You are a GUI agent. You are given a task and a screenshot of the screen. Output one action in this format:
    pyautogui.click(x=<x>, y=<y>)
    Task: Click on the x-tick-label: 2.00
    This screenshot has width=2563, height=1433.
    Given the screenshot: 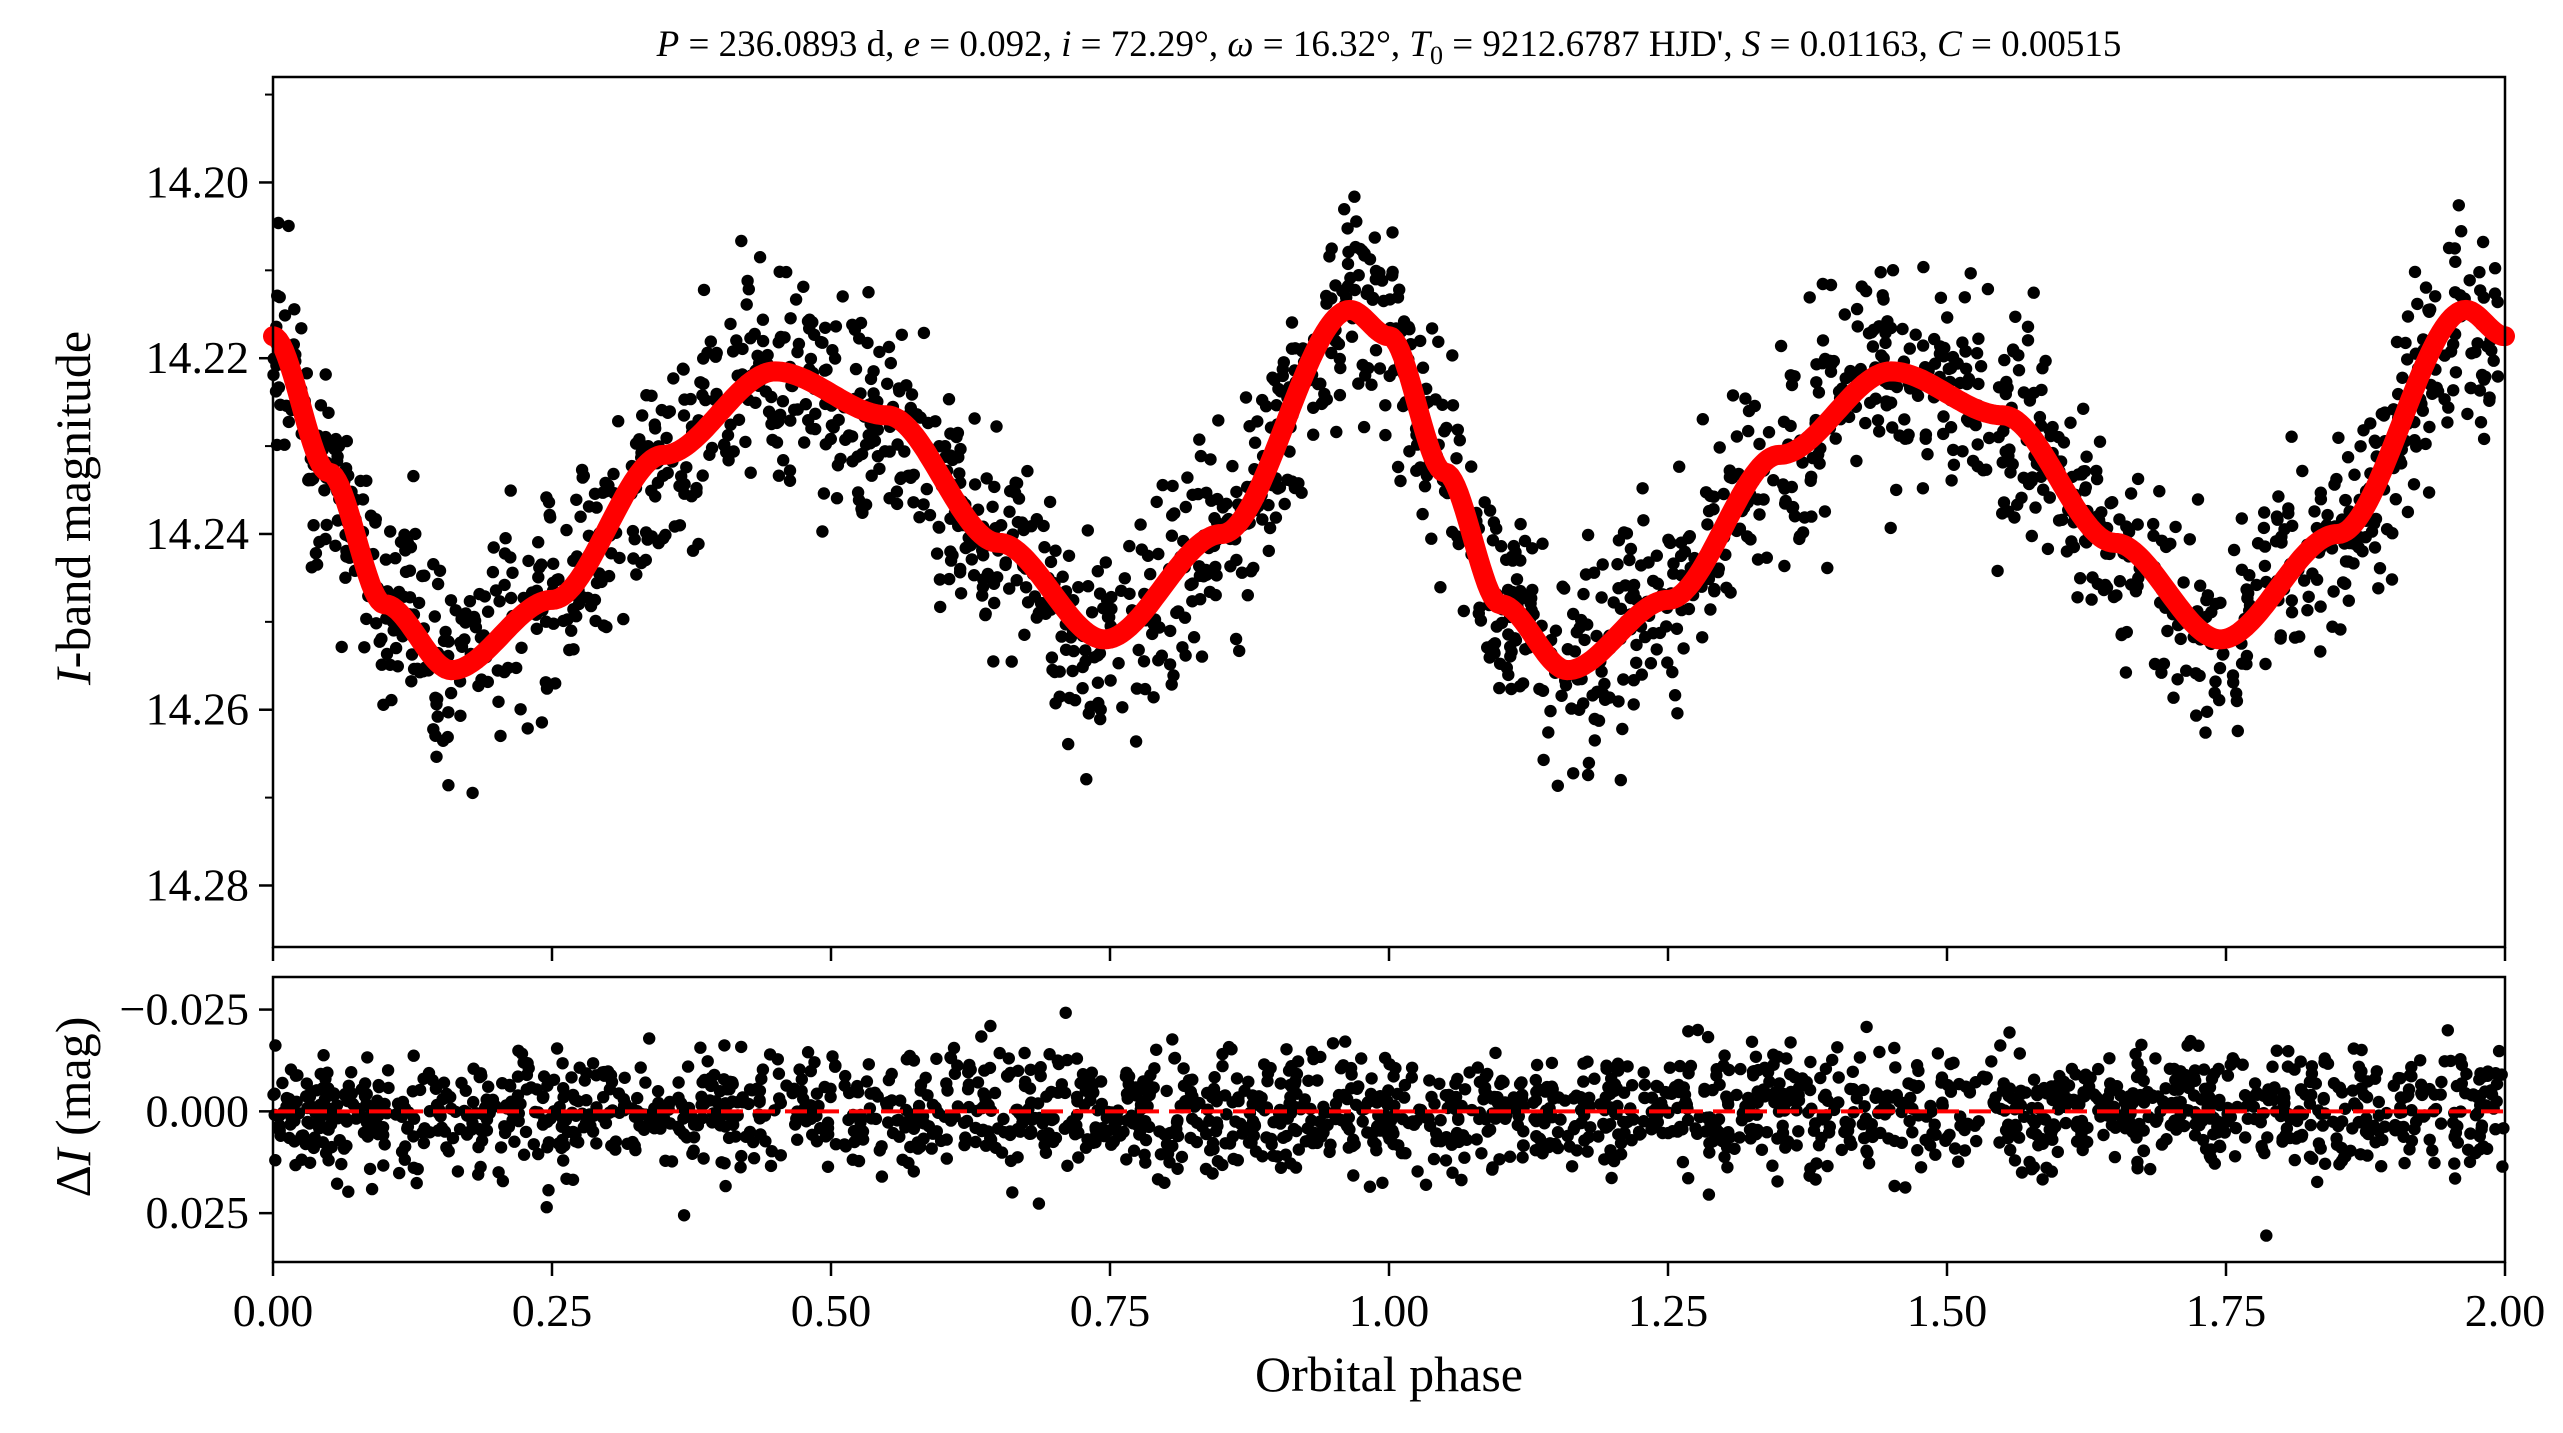 What is the action you would take?
    pyautogui.click(x=2505, y=1310)
    